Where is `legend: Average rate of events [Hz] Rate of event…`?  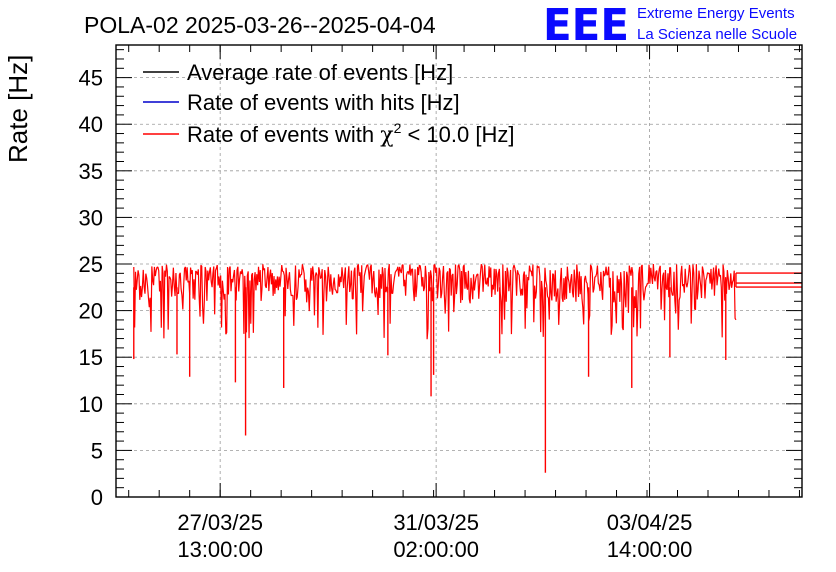 legend: Average rate of events [Hz] Rate of event… is located at coordinates (328, 104).